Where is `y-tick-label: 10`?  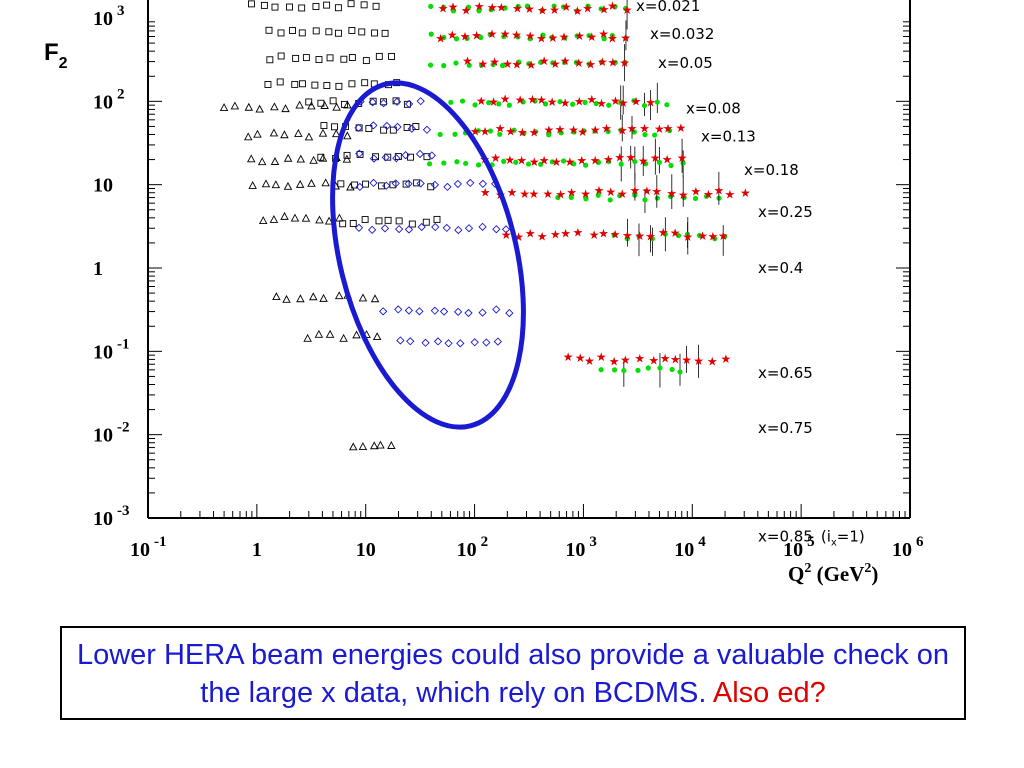
y-tick-label: 10 is located at coordinates (103, 186).